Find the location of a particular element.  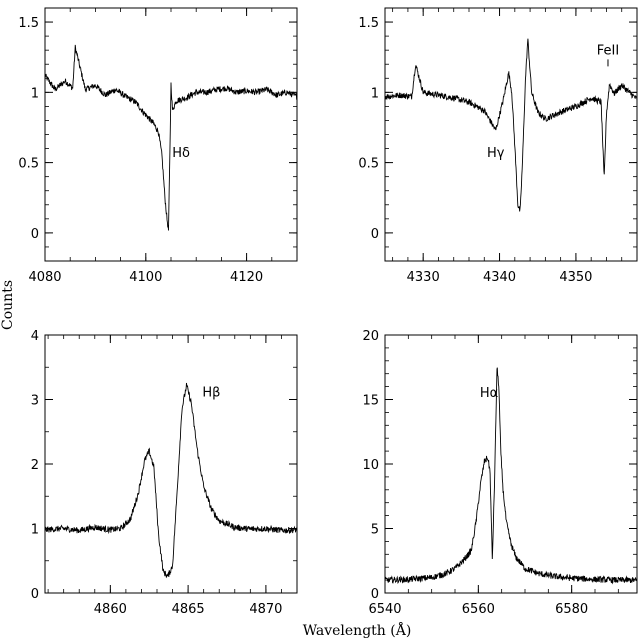

x-tick-label: 4870 is located at coordinates (265, 609).